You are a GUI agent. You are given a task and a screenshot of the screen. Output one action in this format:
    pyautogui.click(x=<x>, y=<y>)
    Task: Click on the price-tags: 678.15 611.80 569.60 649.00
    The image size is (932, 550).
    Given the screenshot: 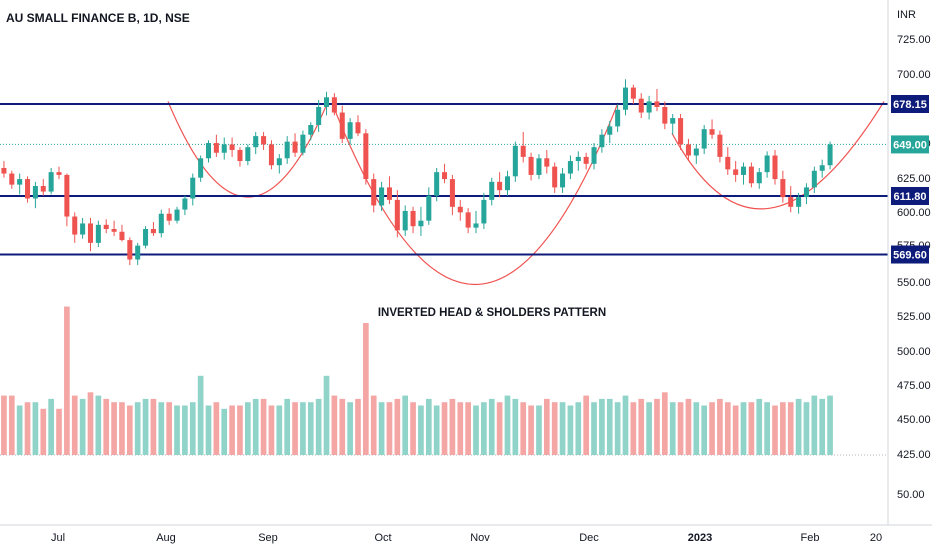 What is the action you would take?
    pyautogui.click(x=910, y=179)
    